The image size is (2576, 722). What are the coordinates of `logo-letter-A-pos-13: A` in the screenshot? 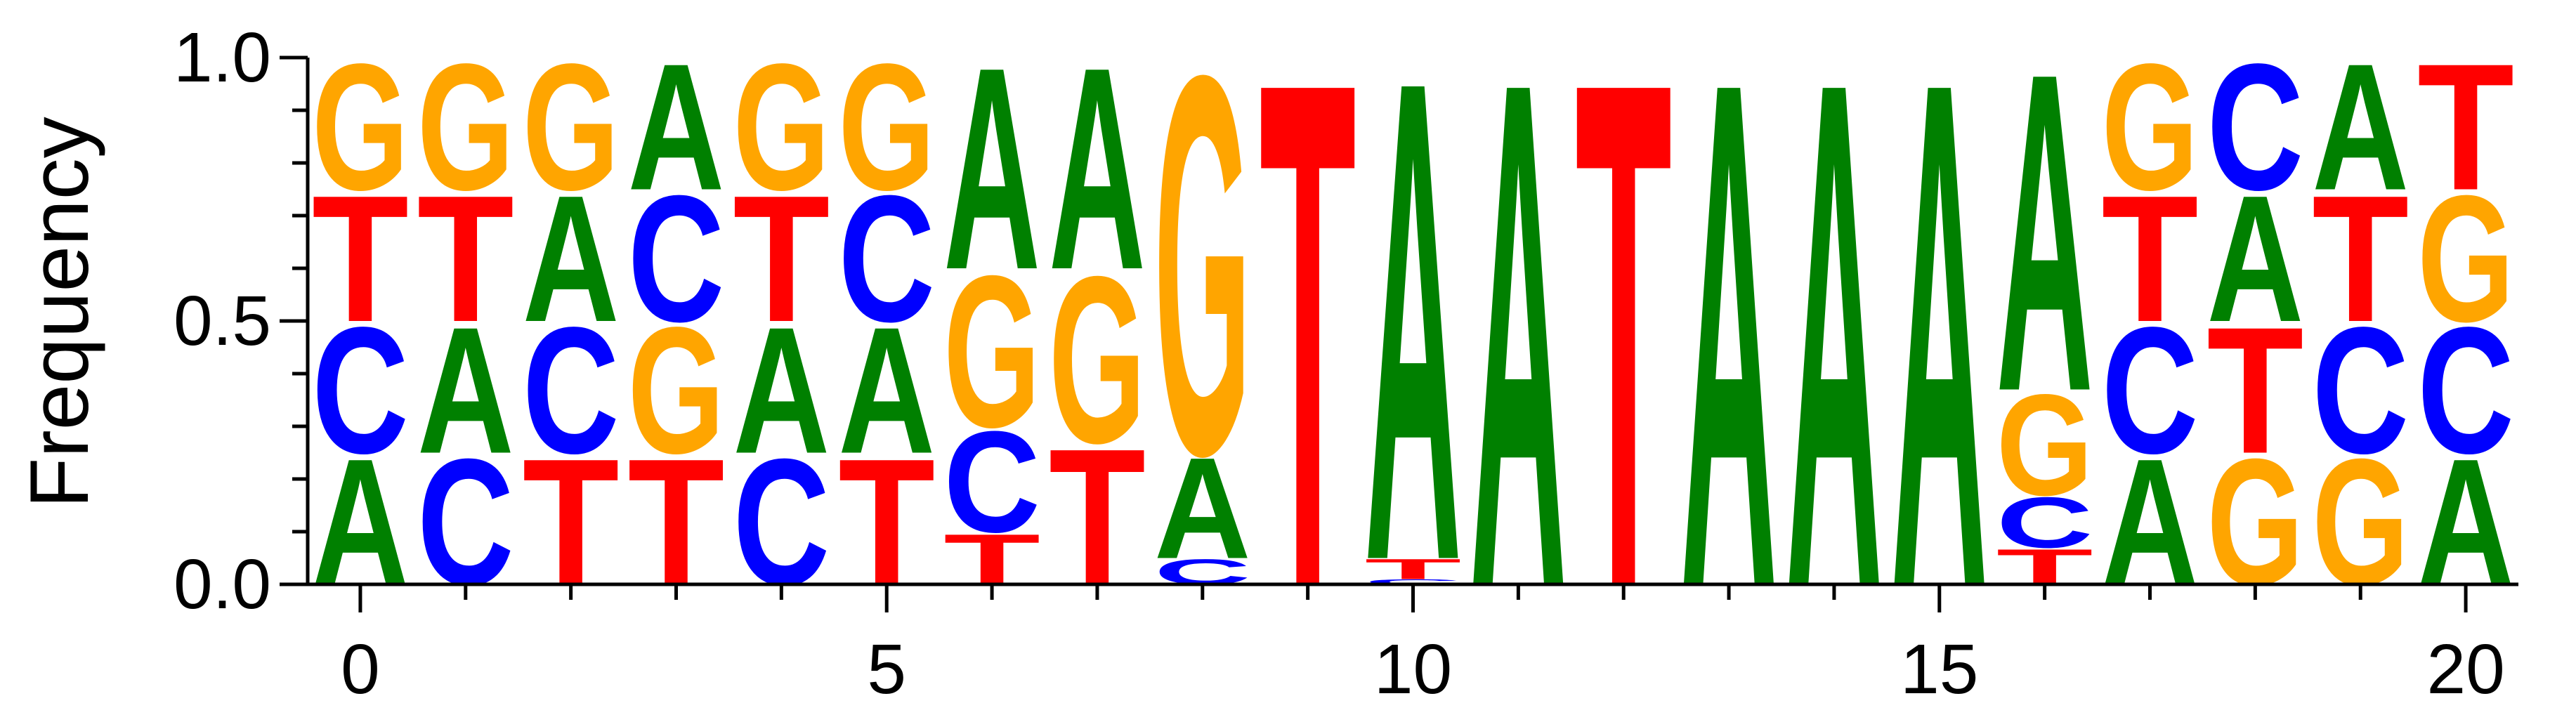 It's located at (1728, 361).